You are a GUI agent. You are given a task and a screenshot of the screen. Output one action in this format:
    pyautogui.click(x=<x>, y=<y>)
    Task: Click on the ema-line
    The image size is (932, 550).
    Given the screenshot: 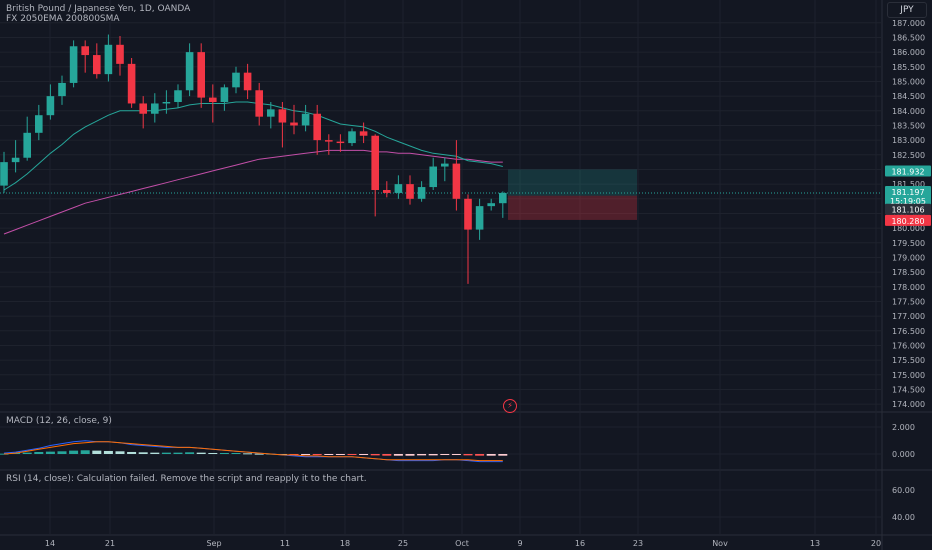 What is the action you would take?
    pyautogui.click(x=253, y=146)
    